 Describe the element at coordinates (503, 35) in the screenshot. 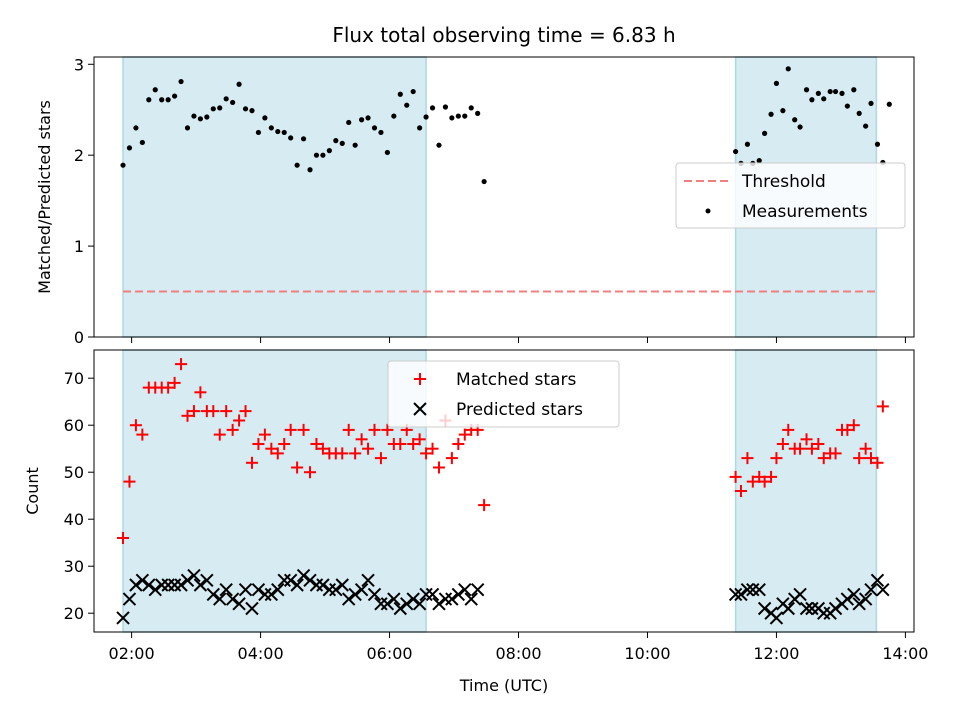

I see `chart-title: Flux total observing time = 6.83 h` at that location.